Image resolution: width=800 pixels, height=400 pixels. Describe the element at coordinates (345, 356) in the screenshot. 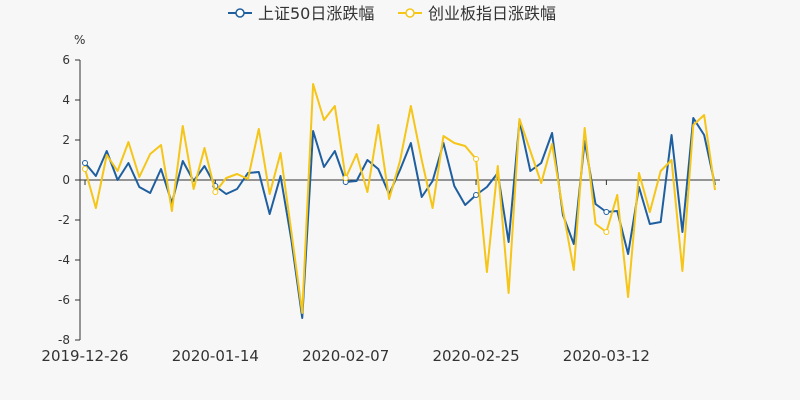

I see `x-tick-label: 2020-02-07` at that location.